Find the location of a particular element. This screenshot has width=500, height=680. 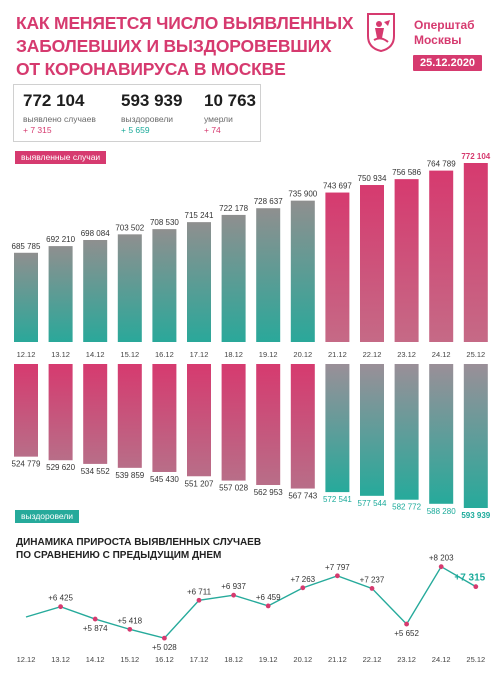

org-line-2: Москвы is located at coordinates (438, 40).